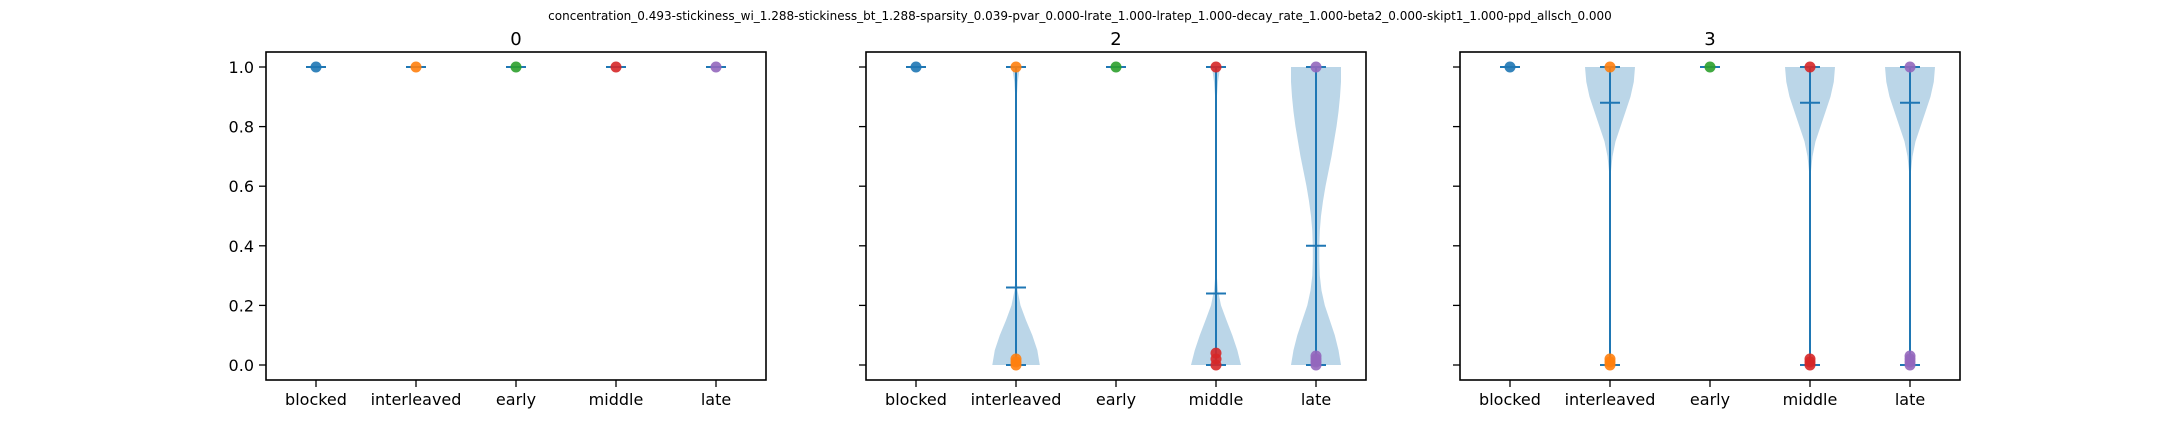 This screenshot has width=2160, height=432. Describe the element at coordinates (241, 365) in the screenshot. I see `y-tick-label: 0.0` at that location.